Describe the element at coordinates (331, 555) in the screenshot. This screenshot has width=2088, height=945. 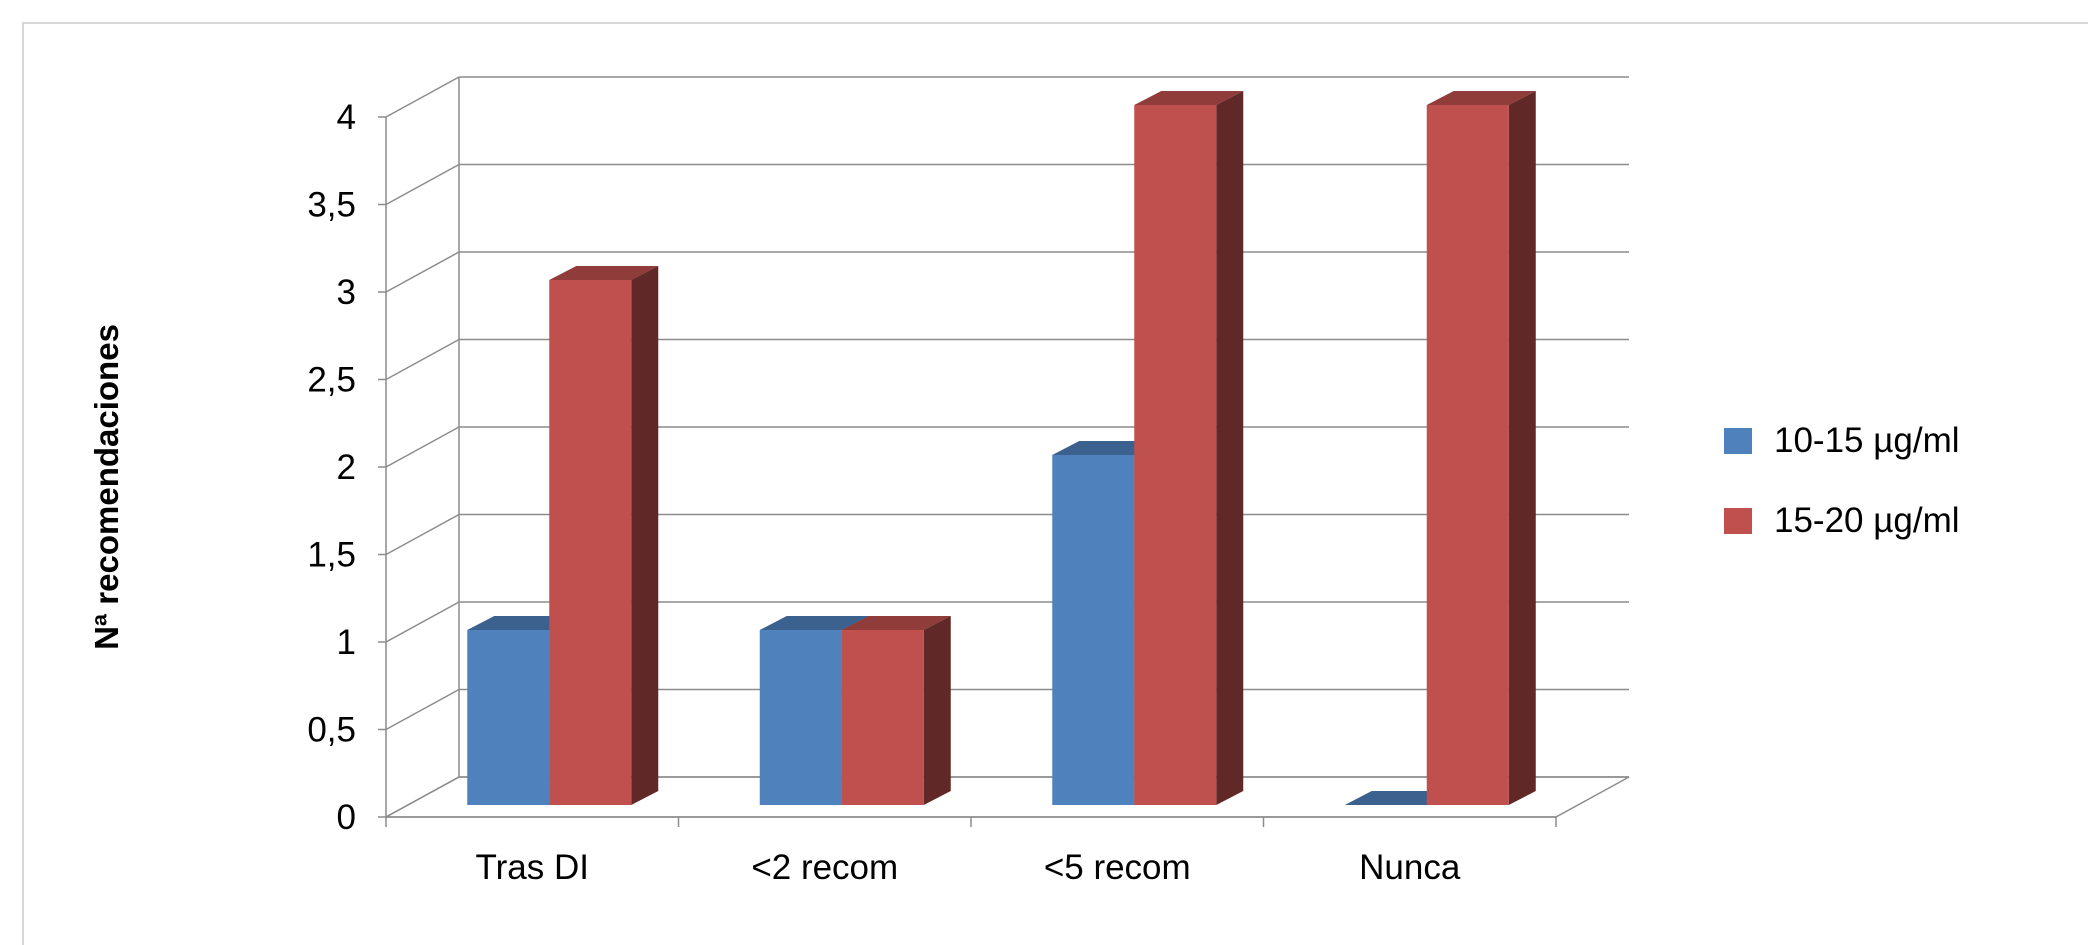
I see `y-tick-label: 1,5` at that location.